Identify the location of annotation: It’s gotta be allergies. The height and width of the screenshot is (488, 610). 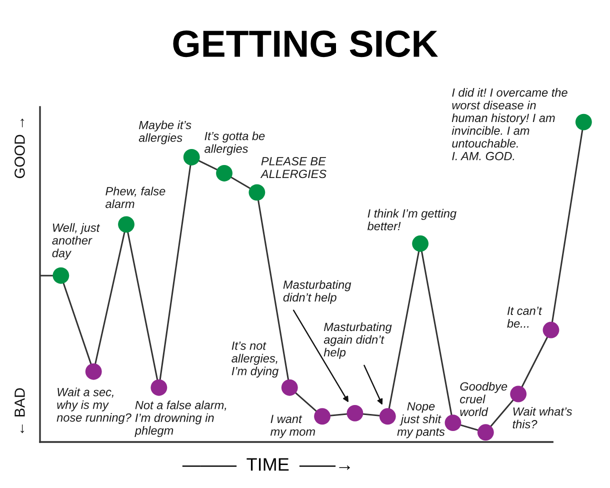
(234, 144).